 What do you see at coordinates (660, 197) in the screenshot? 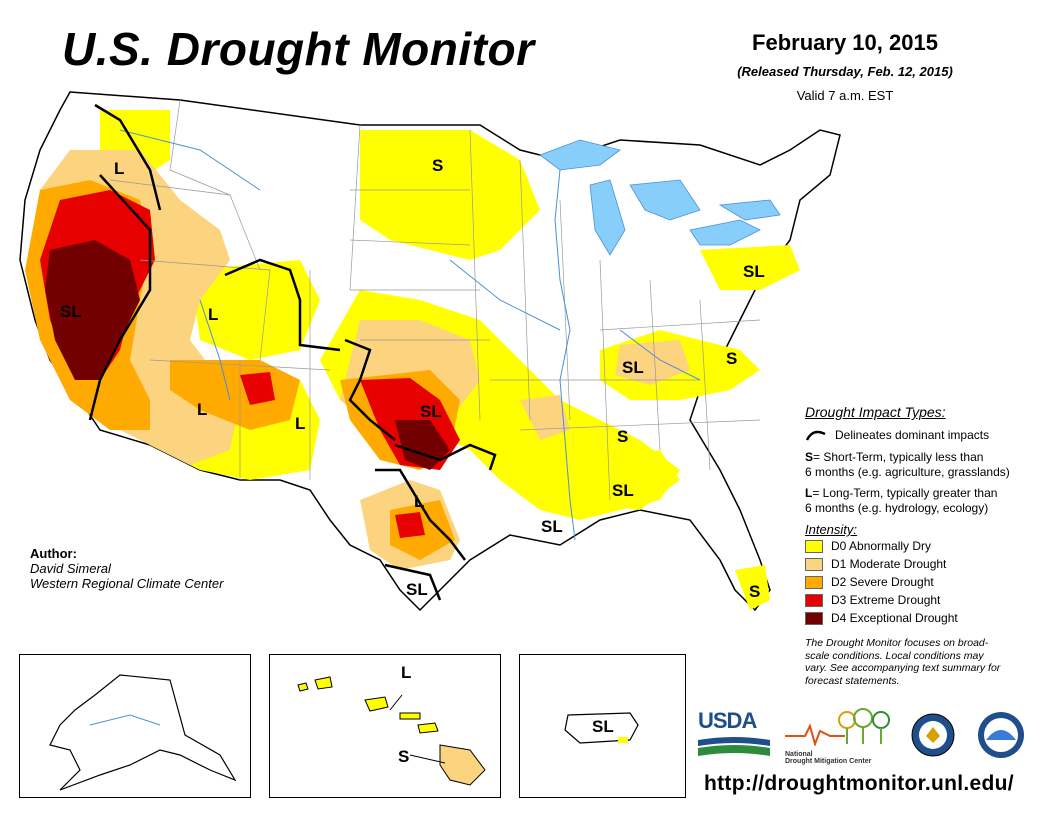
I see `great-lakes` at bounding box center [660, 197].